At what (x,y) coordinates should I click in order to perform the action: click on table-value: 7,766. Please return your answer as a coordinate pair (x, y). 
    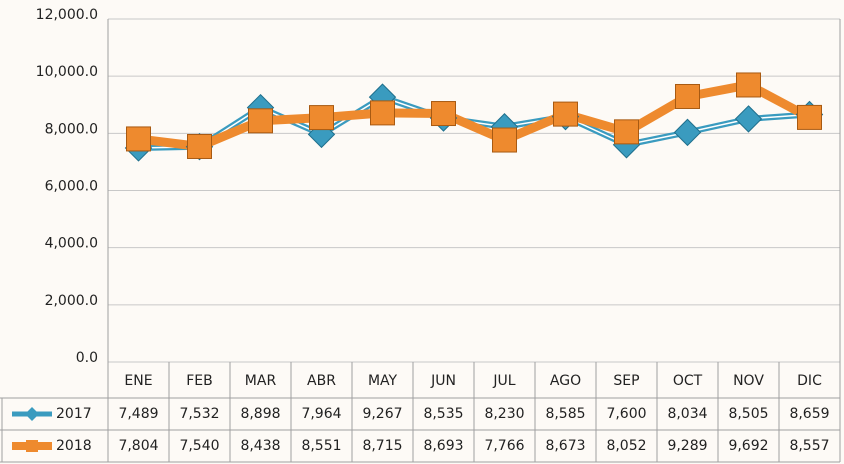
    Looking at the image, I should click on (504, 446).